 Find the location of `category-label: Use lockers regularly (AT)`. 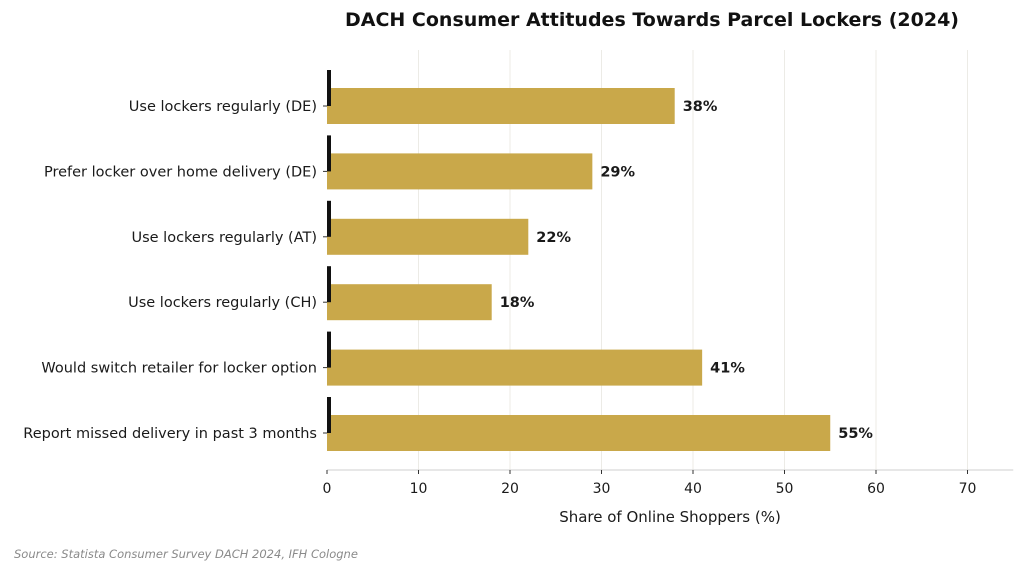

category-label: Use lockers regularly (AT) is located at coordinates (224, 238).